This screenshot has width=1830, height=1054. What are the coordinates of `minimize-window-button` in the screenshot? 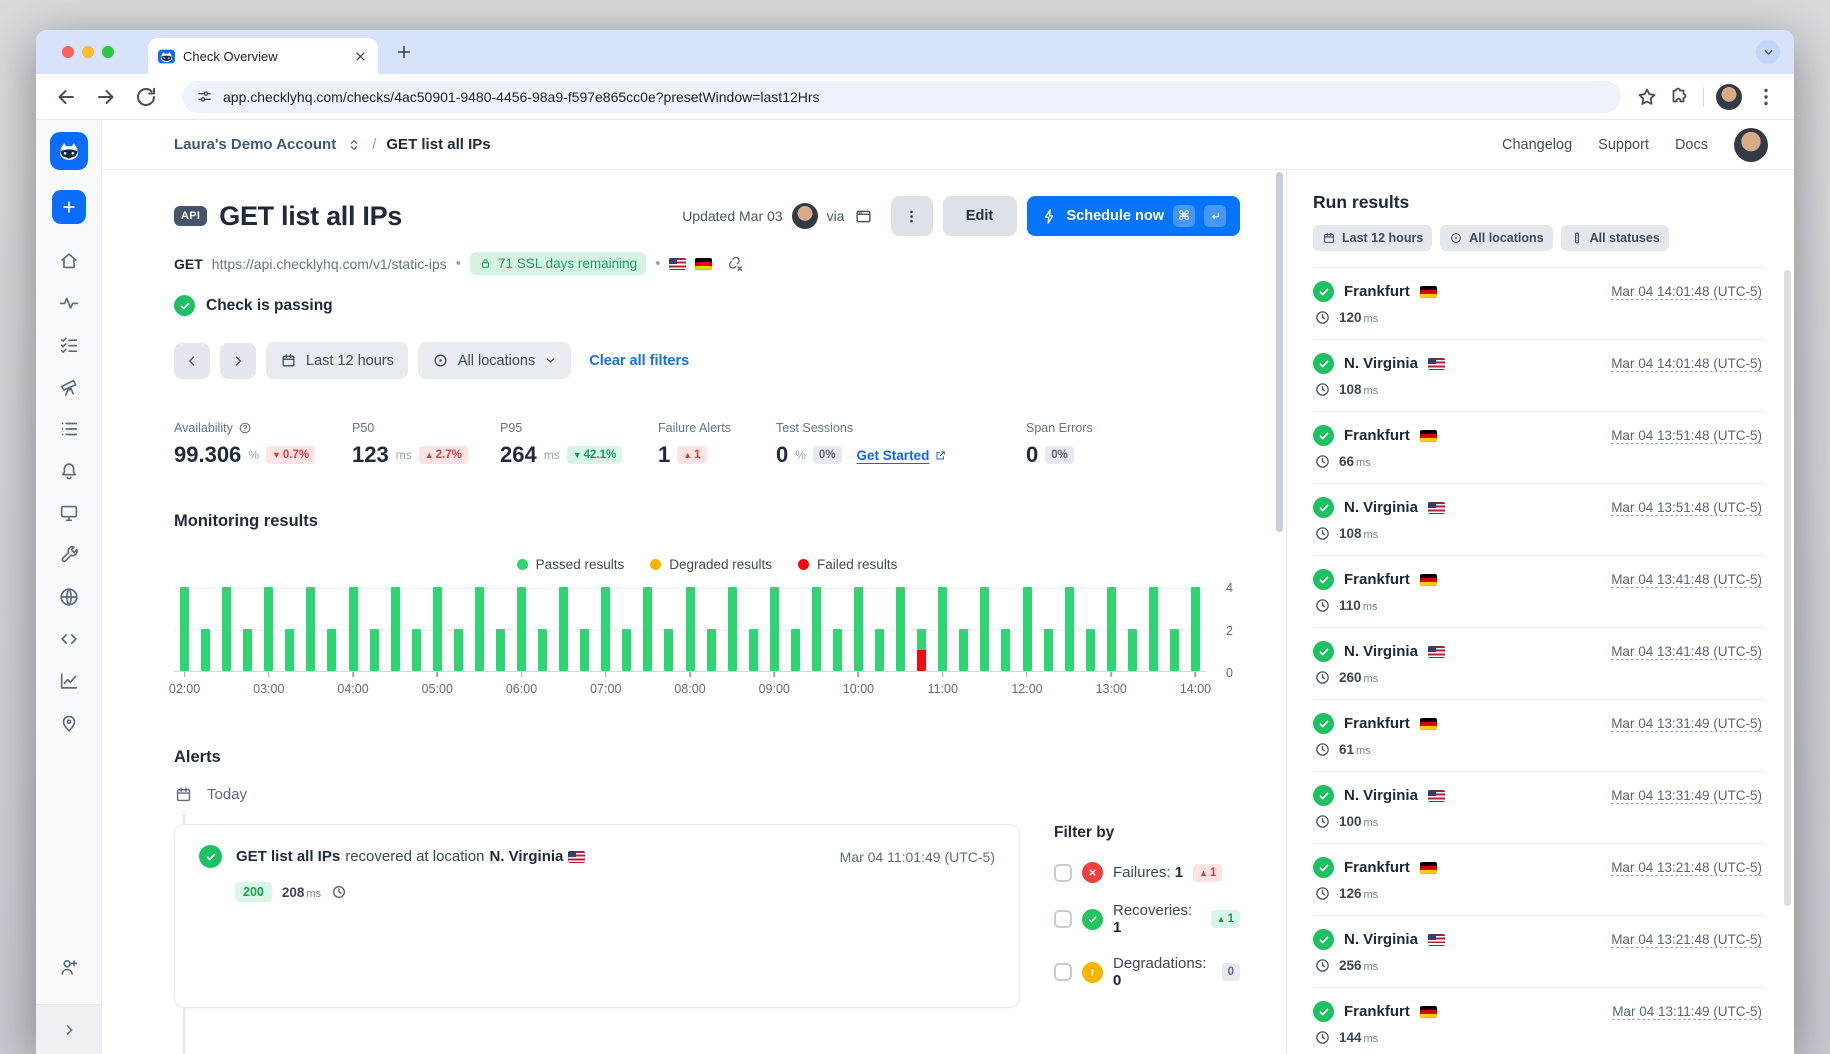 It's located at (88, 52).